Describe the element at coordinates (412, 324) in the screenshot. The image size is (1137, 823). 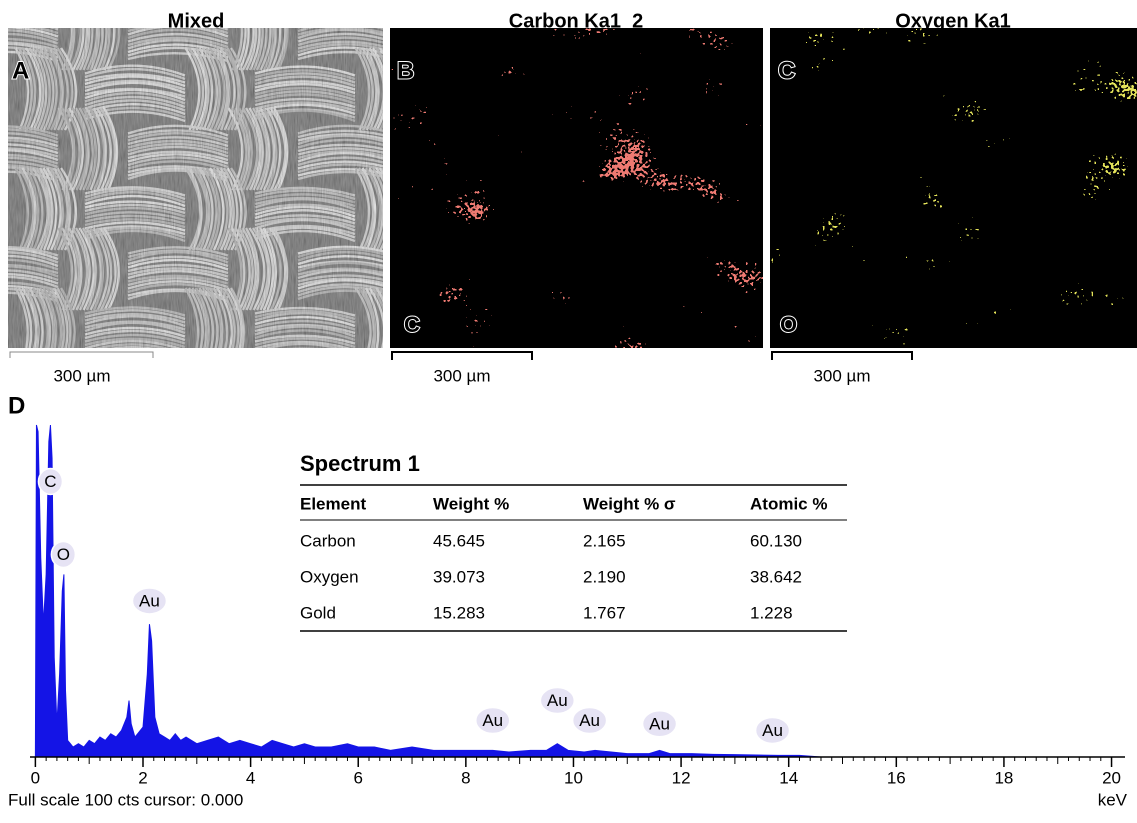
I see `element-letter: C` at that location.